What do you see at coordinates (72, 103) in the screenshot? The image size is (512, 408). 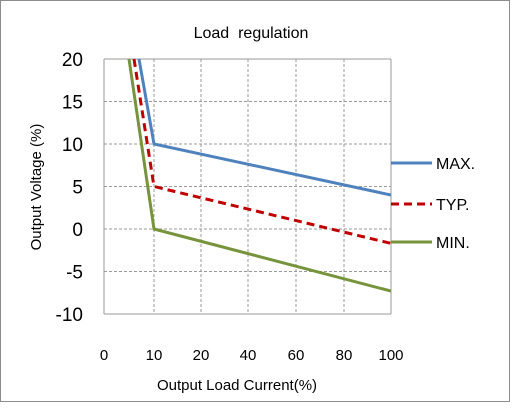 I see `y-tick-label: 15` at bounding box center [72, 103].